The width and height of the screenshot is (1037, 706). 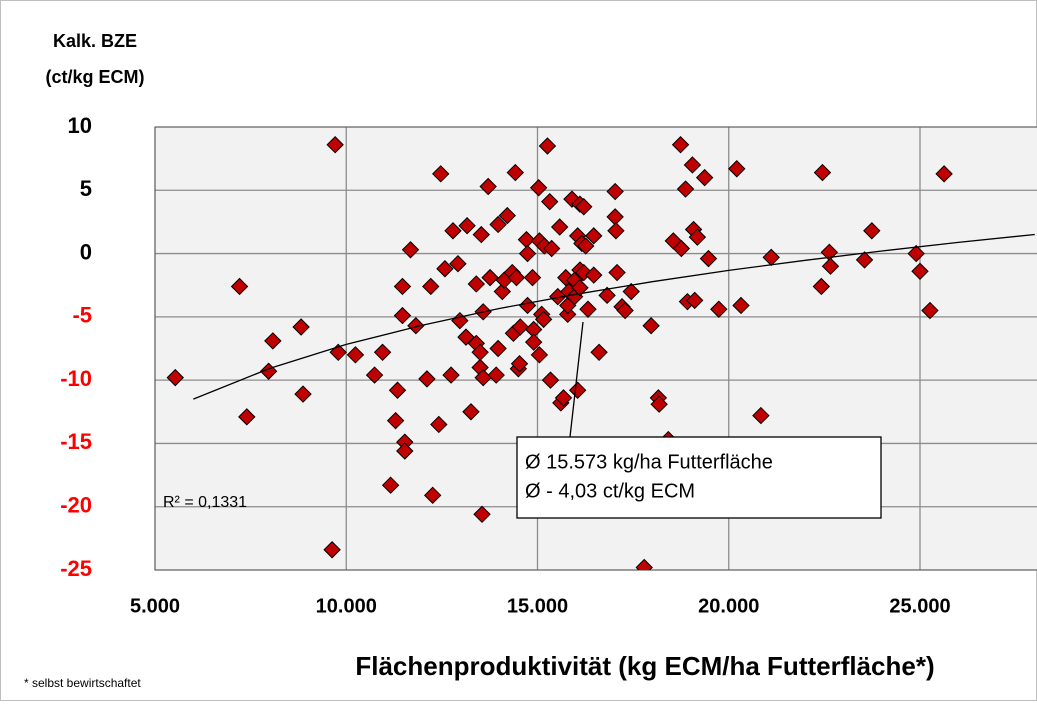 I want to click on x-tick-label: 10.000, so click(x=346, y=606).